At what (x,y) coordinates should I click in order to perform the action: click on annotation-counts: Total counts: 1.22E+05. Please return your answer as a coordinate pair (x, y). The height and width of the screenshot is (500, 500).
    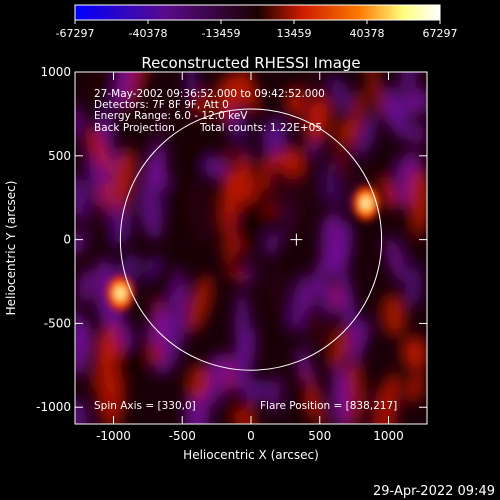
    Looking at the image, I should click on (260, 128).